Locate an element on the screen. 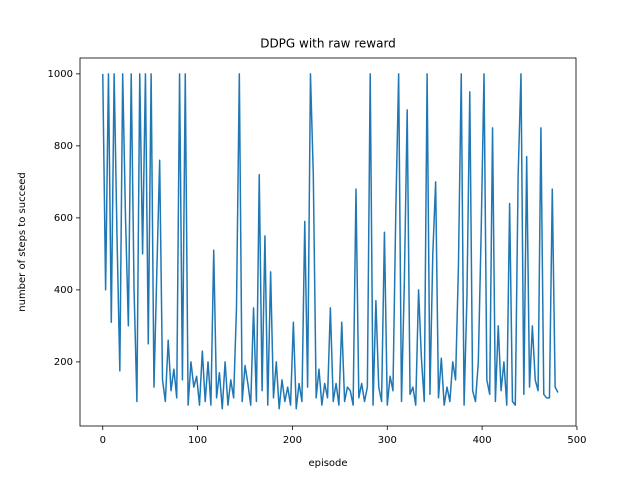  y-tick-label: 200 is located at coordinates (63, 362).